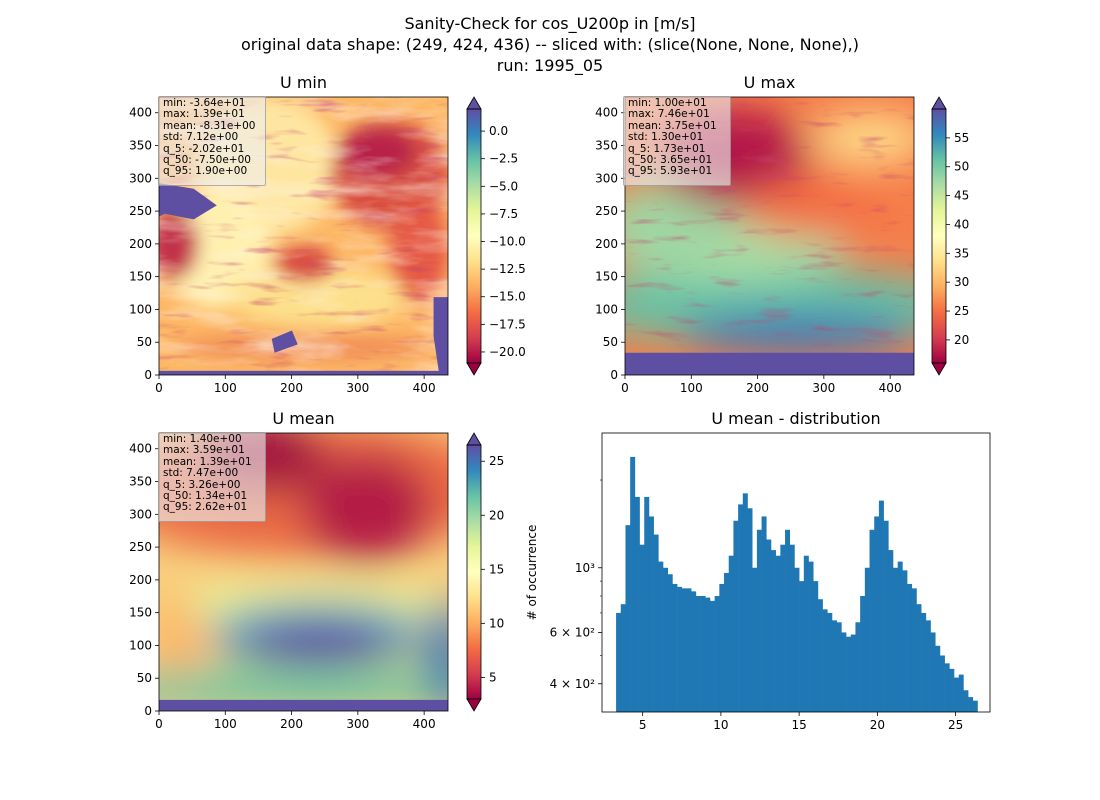  Describe the element at coordinates (507, 242) in the screenshot. I see `colorbar-tick-label: −10.0` at that location.